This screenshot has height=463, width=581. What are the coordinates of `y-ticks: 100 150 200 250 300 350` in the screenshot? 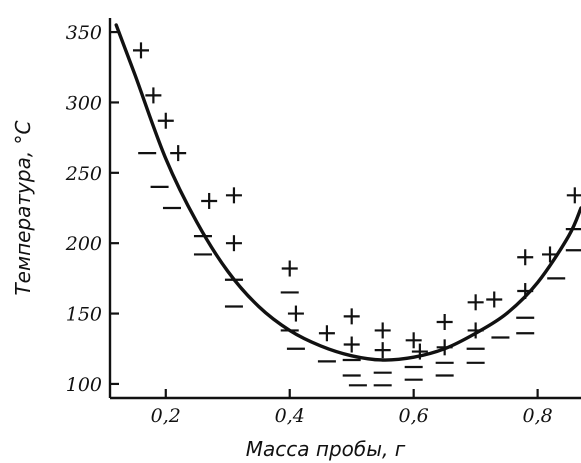 It's located at (92, 209).